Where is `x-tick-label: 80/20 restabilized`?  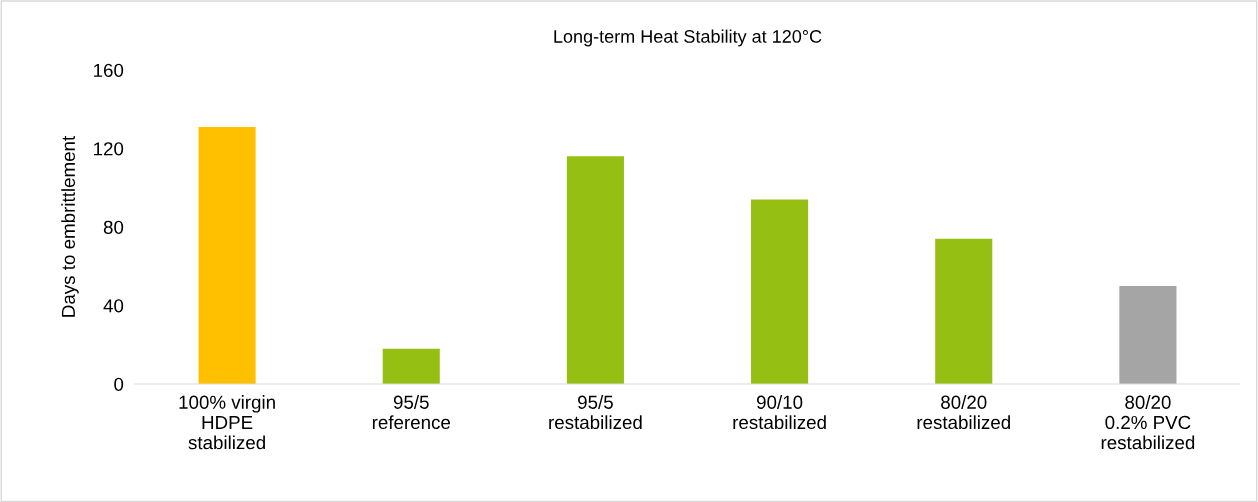 x-tick-label: 80/20 restabilized is located at coordinates (963, 412).